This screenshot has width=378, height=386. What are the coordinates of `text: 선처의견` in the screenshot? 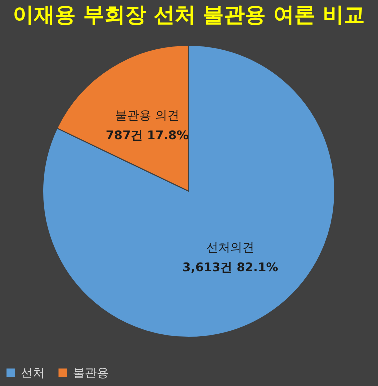 It's located at (230, 247).